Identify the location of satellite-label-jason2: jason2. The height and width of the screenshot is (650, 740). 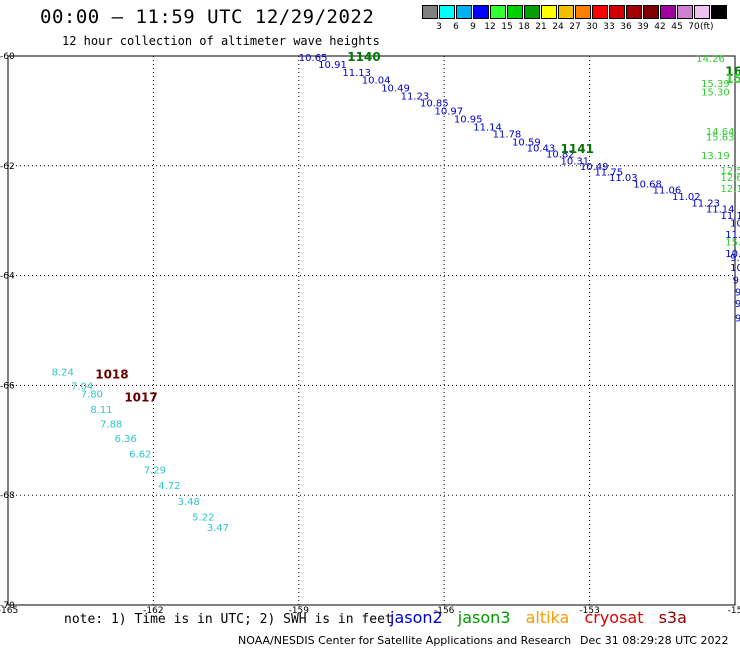
(416, 617).